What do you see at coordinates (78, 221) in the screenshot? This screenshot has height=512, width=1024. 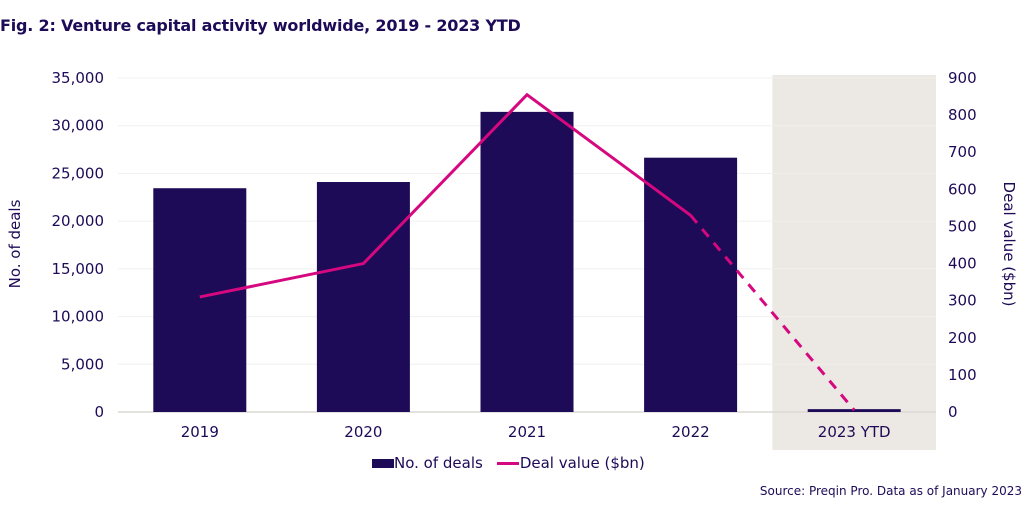 I see `y-left-tick-label: 20,000` at bounding box center [78, 221].